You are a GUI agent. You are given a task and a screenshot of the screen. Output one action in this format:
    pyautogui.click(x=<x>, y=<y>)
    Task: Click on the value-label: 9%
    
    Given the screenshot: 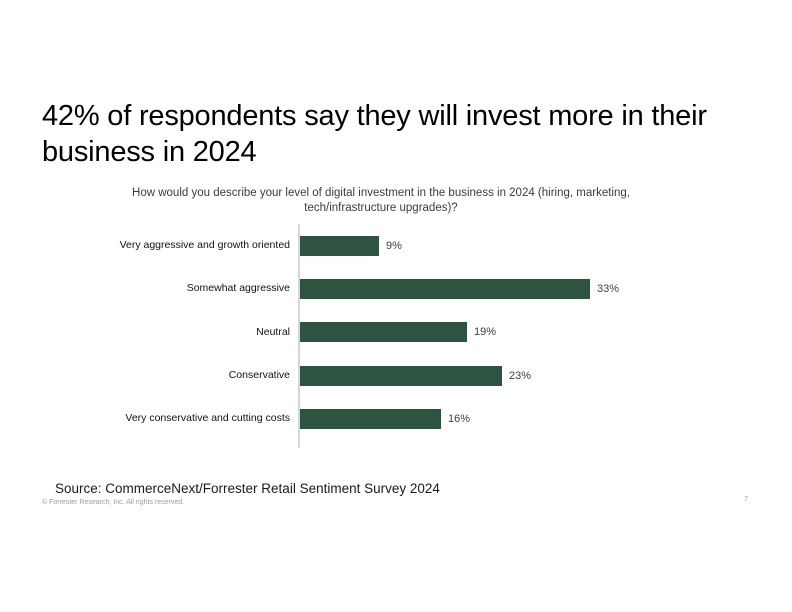 What is the action you would take?
    pyautogui.click(x=394, y=245)
    